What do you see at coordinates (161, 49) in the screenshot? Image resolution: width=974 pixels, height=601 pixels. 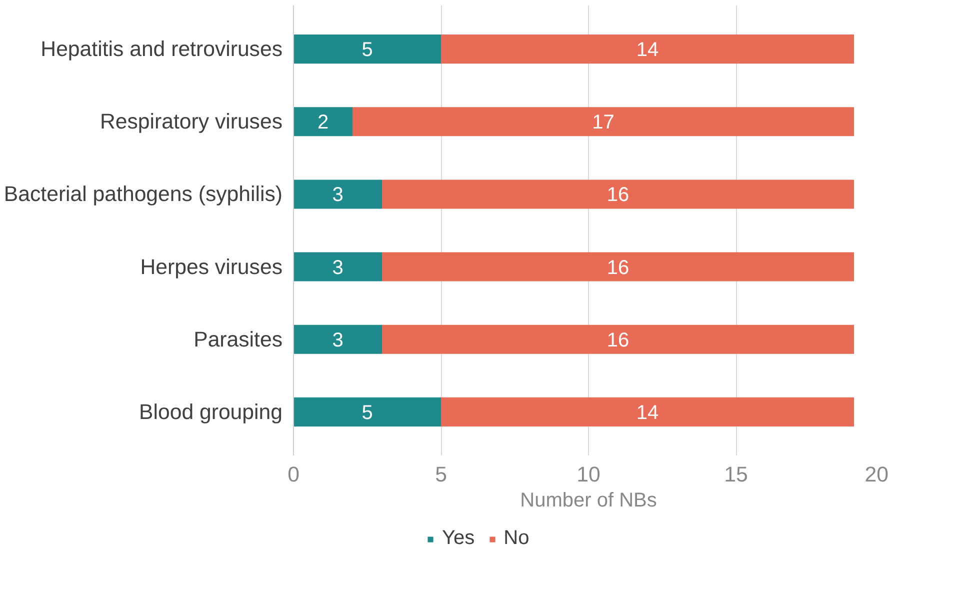 I see `y-tick-label: Hepatitis and retroviruses` at bounding box center [161, 49].